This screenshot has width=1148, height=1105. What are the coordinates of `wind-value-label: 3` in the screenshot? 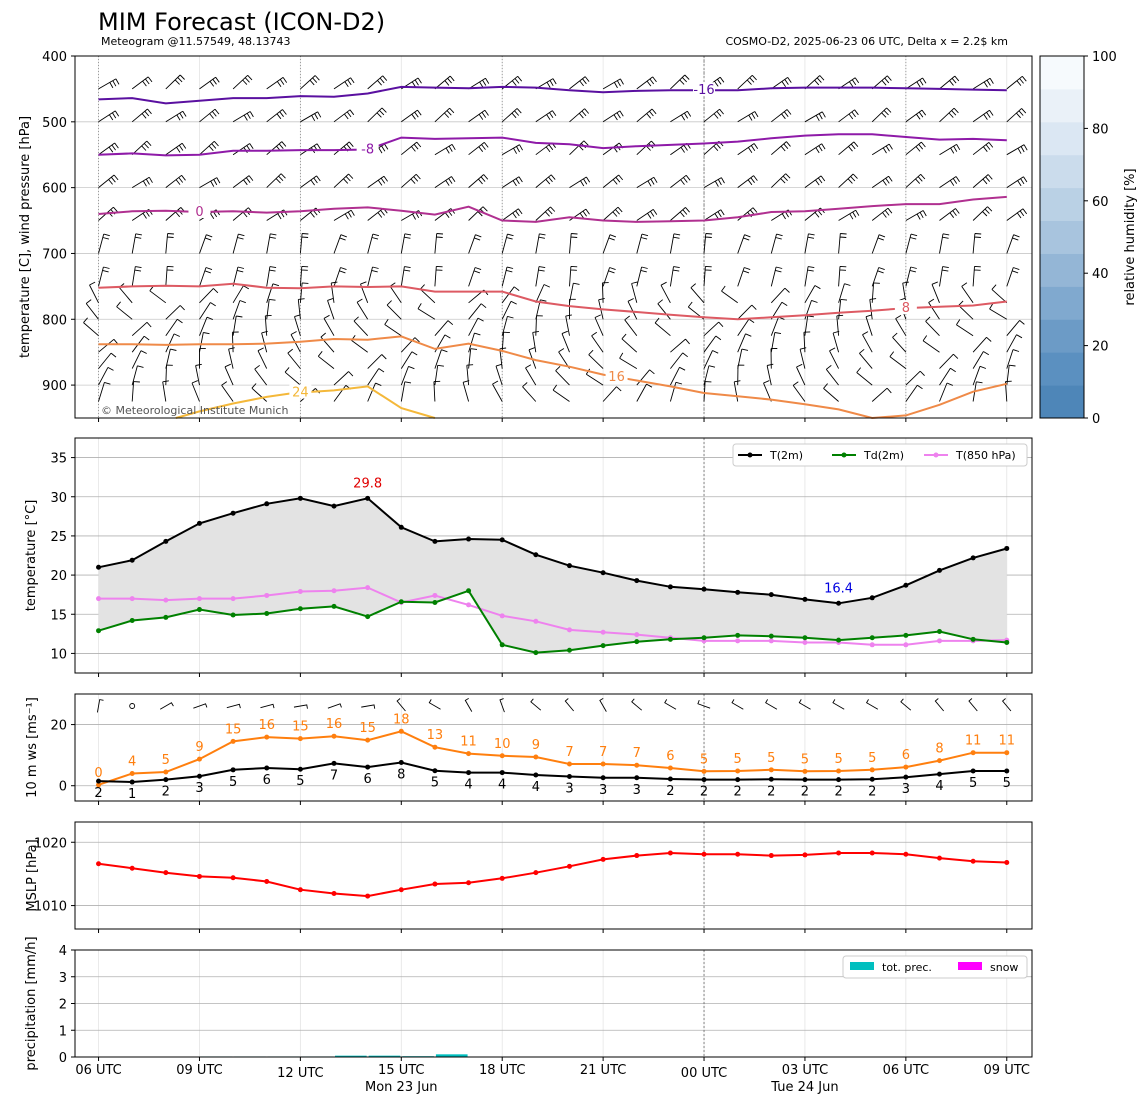 It's located at (199, 788).